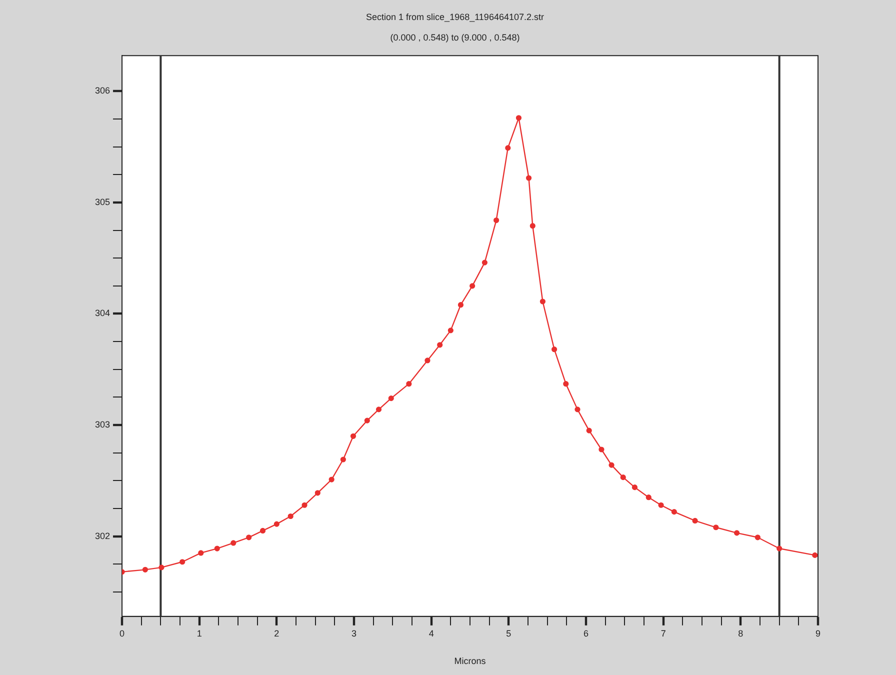  Describe the element at coordinates (455, 17) in the screenshot. I see `chart-title: Section 1 from slice_1968_1196464107.2.str` at that location.